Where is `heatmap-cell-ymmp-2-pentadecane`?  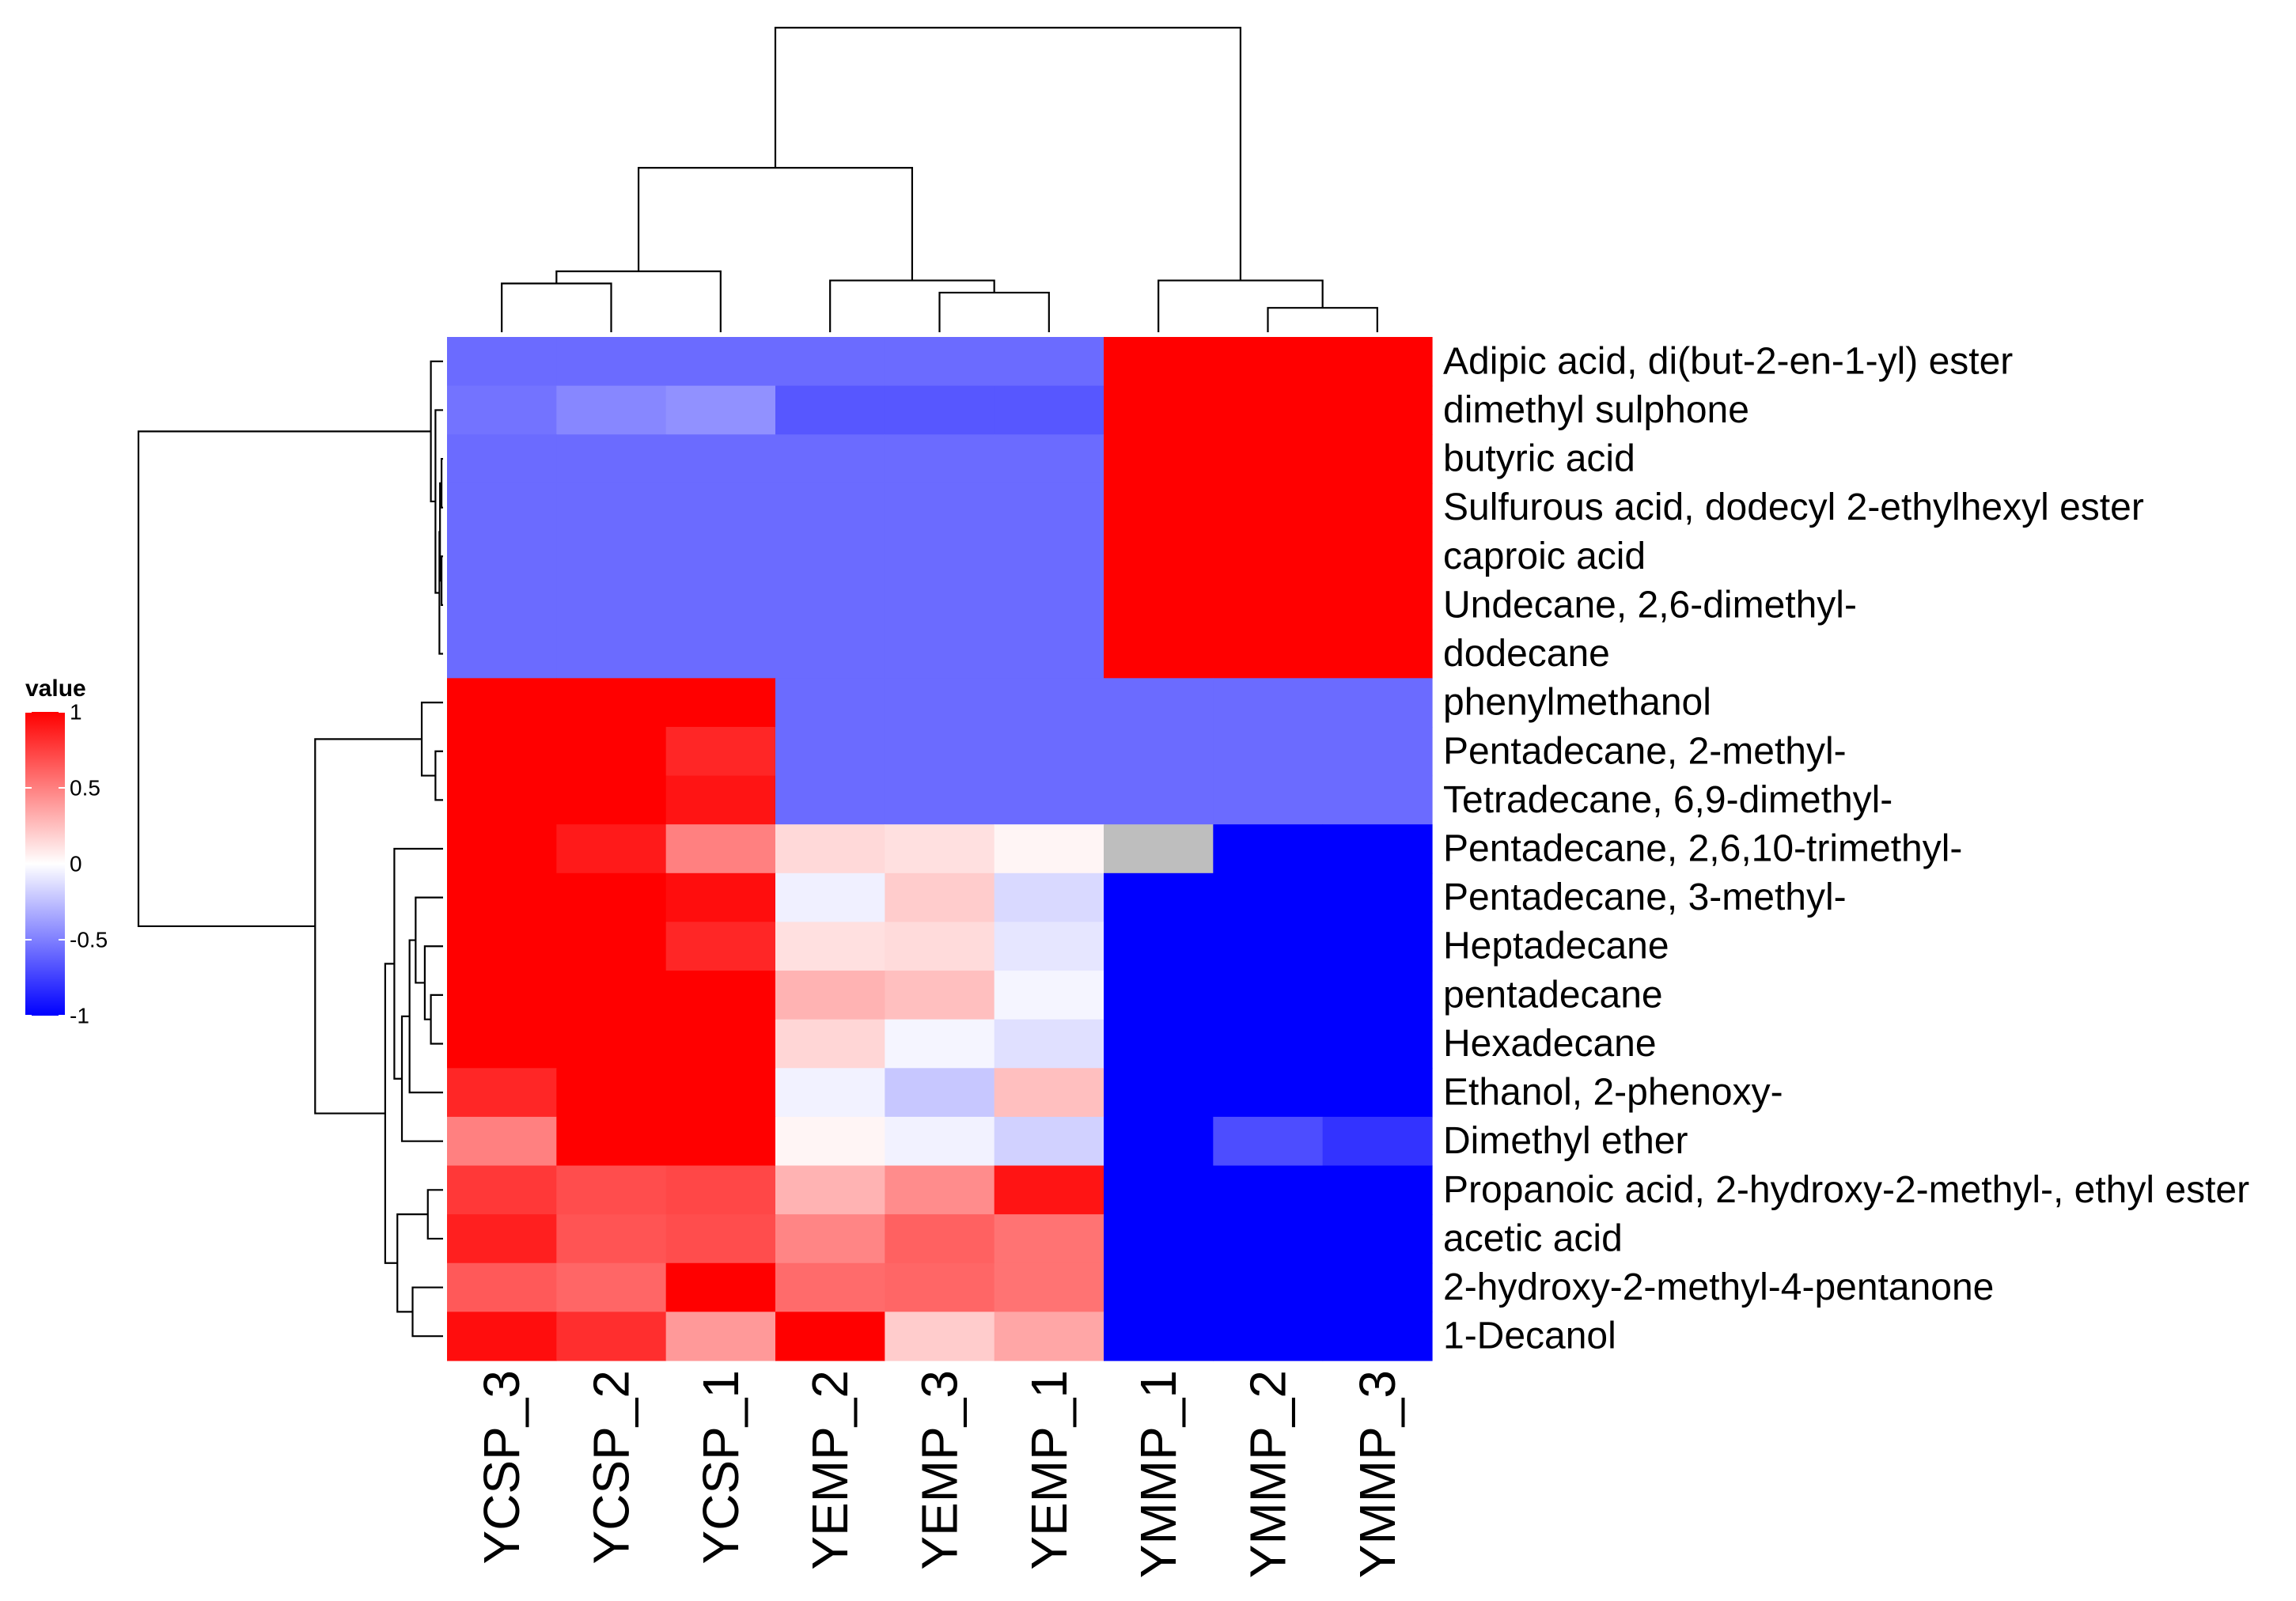
heatmap-cell-ymmp-2-pentadecane is located at coordinates (1268, 996).